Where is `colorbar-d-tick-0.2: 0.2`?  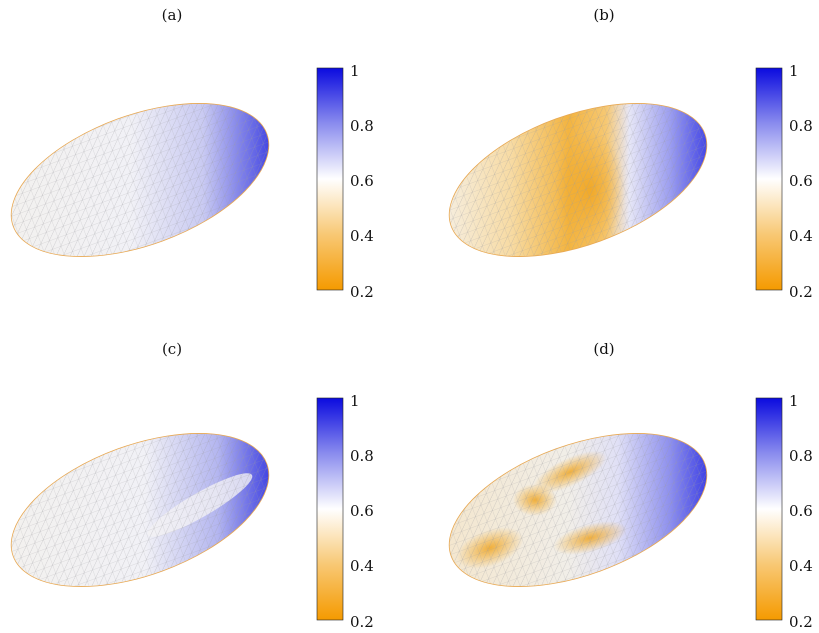
colorbar-d-tick-0.2: 0.2 is located at coordinates (801, 622).